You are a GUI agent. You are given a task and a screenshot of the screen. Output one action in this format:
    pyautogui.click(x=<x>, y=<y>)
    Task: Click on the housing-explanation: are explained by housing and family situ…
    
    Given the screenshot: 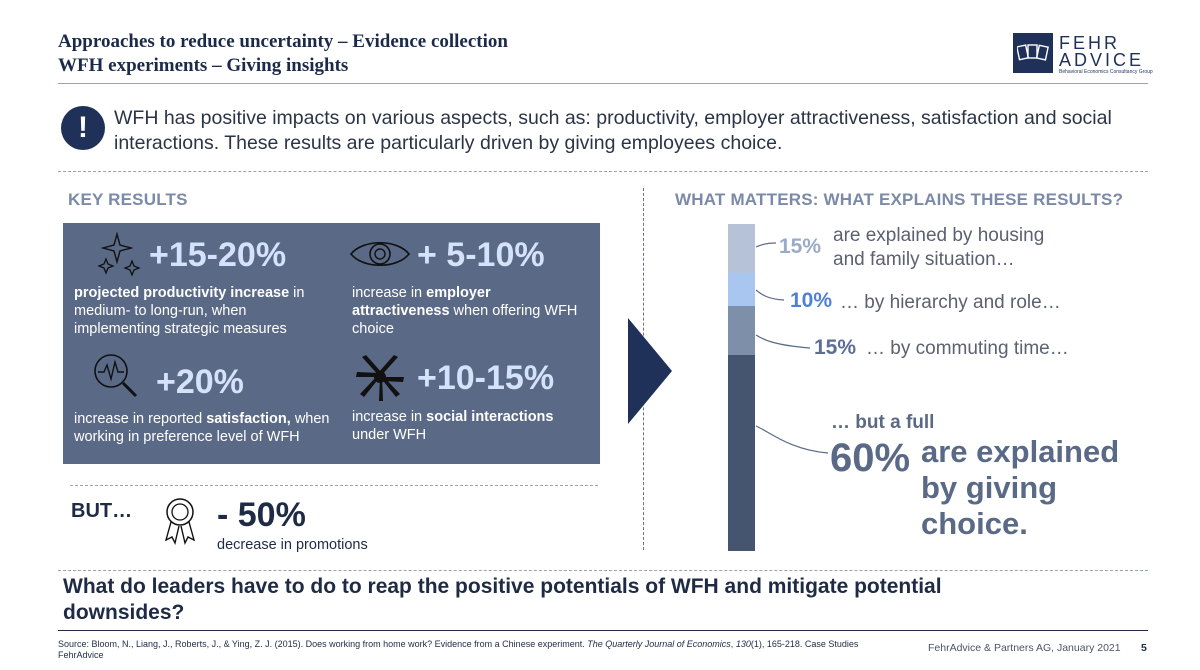 What is the action you would take?
    pyautogui.click(x=939, y=247)
    